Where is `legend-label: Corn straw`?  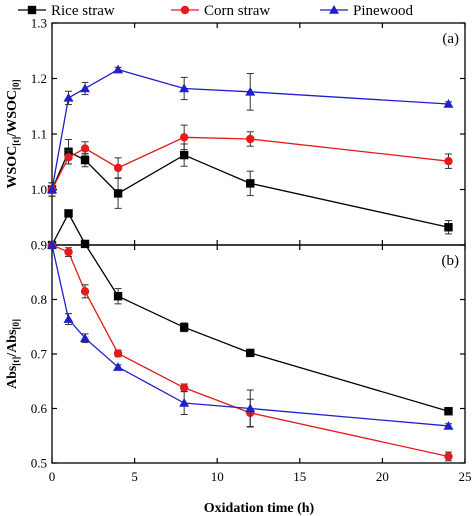 legend-label: Corn straw is located at coordinates (237, 11).